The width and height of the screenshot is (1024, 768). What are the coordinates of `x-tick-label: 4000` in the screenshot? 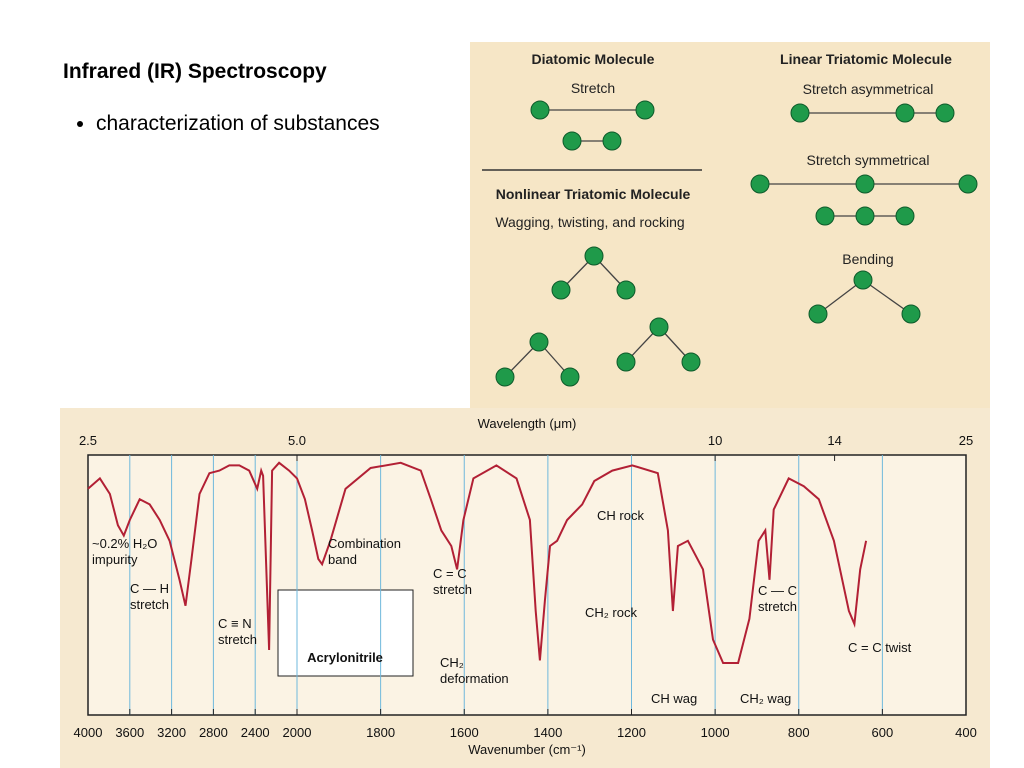 It's located at (88, 732).